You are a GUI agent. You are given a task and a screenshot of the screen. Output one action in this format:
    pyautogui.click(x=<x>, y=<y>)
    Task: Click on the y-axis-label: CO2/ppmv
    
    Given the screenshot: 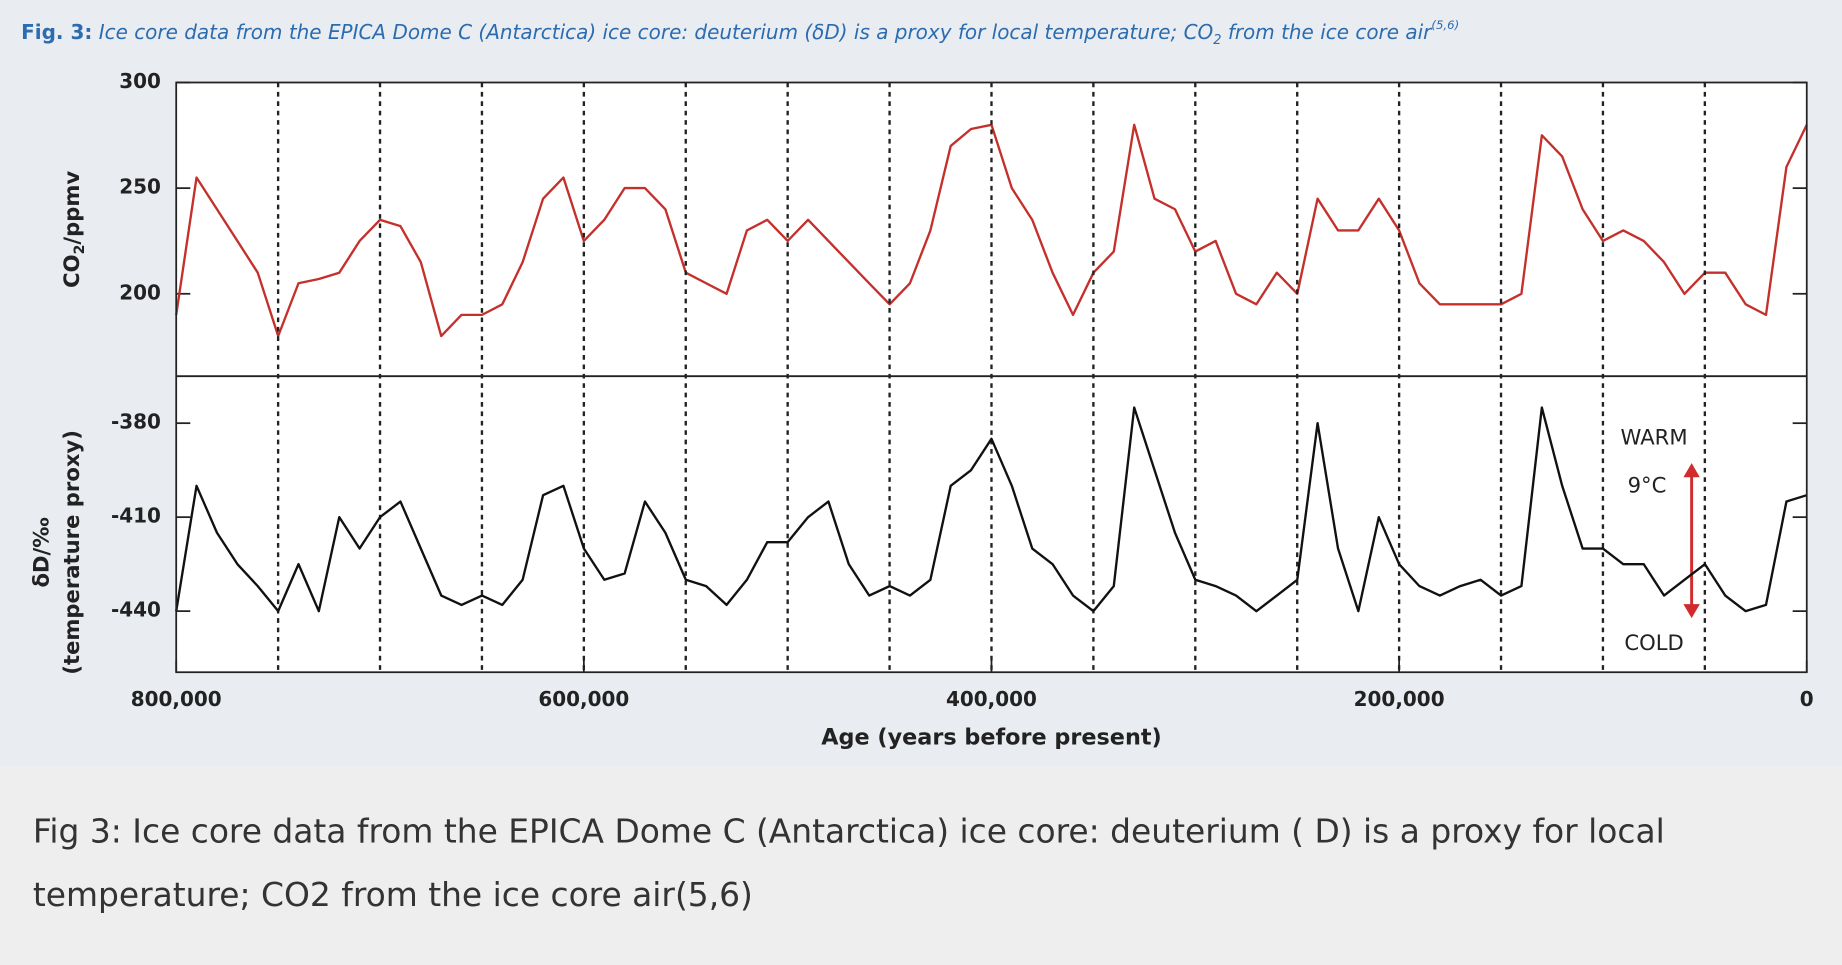 What is the action you would take?
    pyautogui.click(x=73, y=229)
    